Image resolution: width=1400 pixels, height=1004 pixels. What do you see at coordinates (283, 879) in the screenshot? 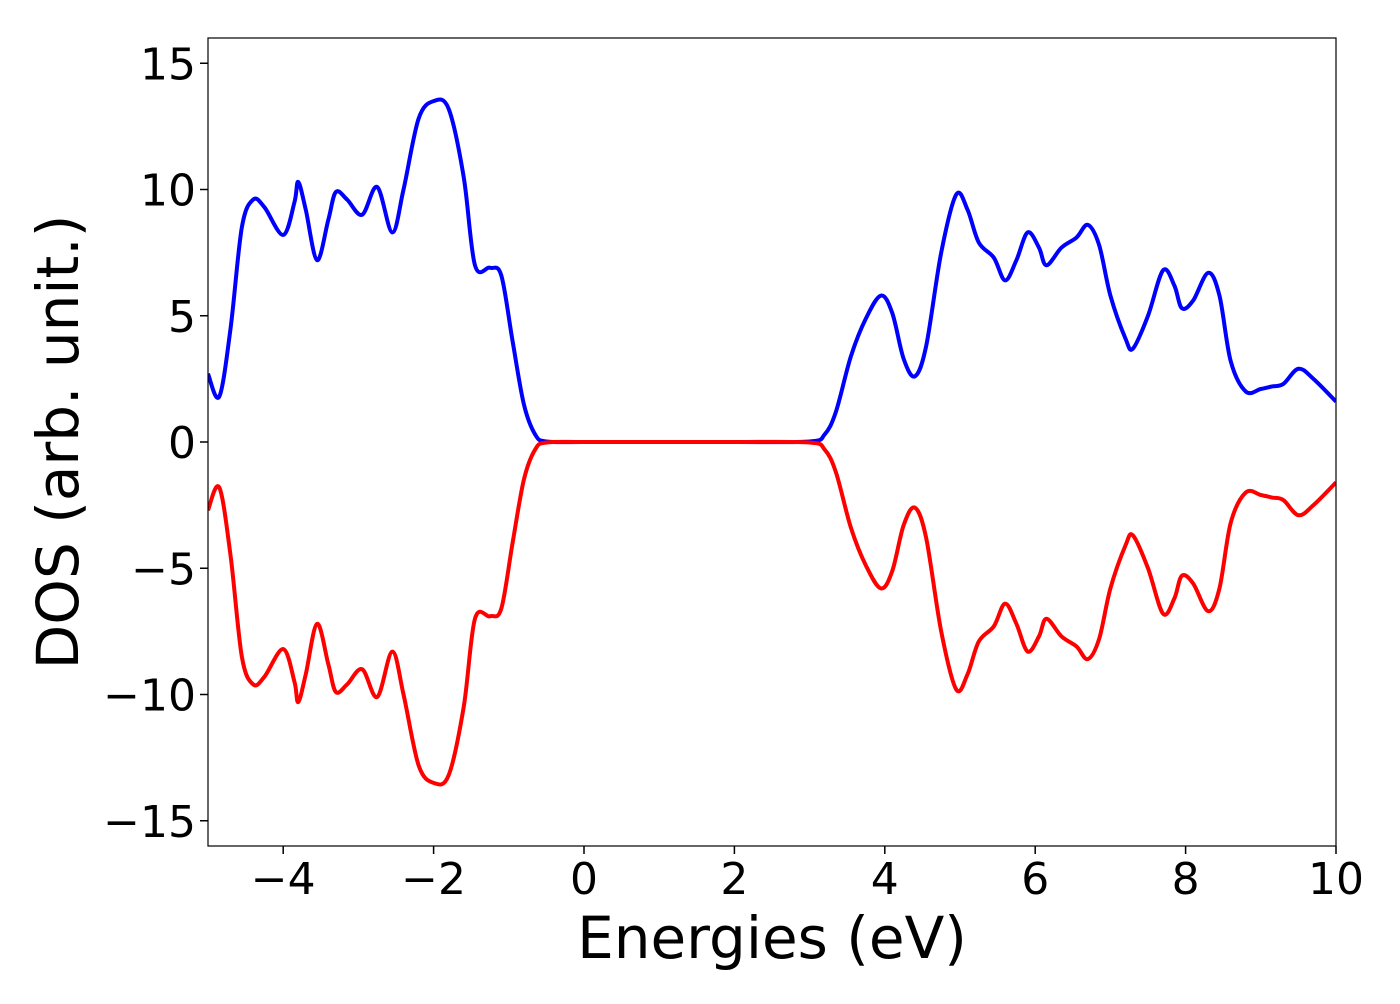
I see `x-tick-label: −4` at bounding box center [283, 879].